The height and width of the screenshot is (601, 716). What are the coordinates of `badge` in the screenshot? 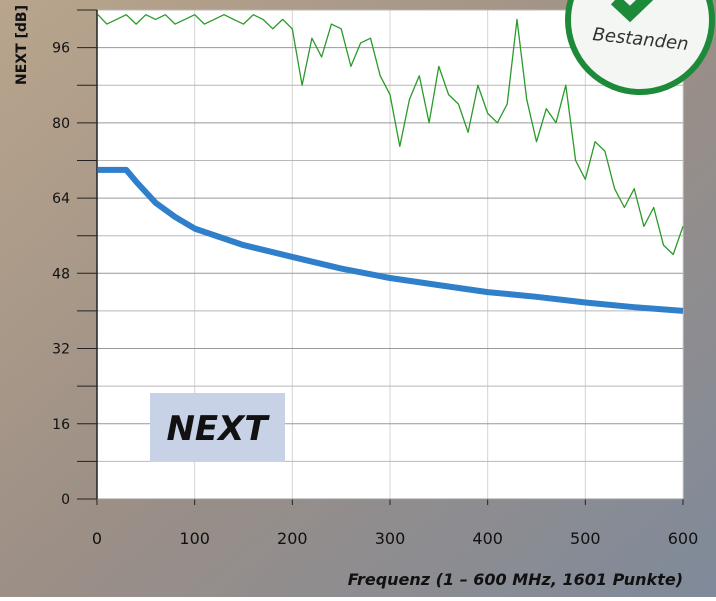 It's located at (640, 47).